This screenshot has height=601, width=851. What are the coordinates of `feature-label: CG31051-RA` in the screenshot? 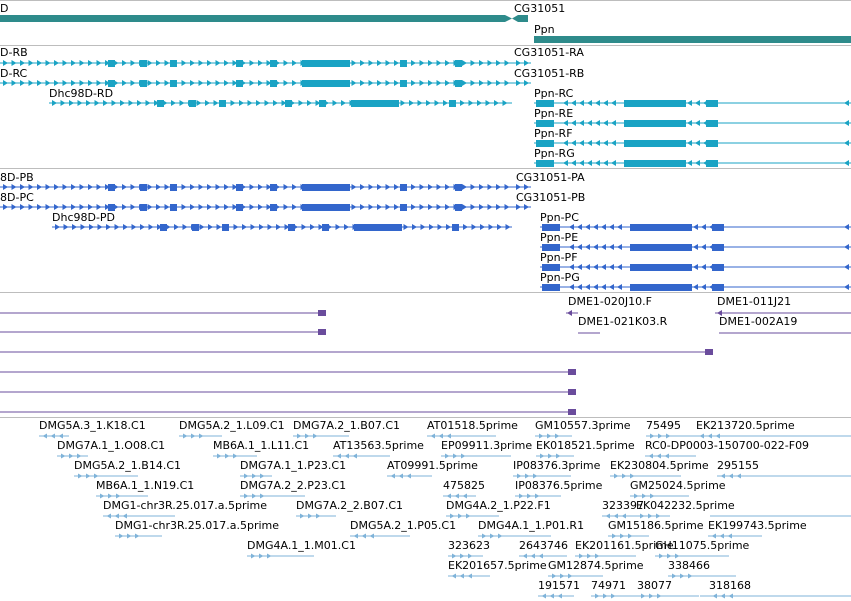 It's located at (549, 52).